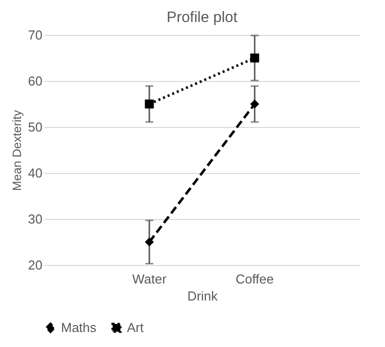 This screenshot has width=385, height=347. What do you see at coordinates (35, 173) in the screenshot?
I see `y-tick-label: 40` at bounding box center [35, 173].